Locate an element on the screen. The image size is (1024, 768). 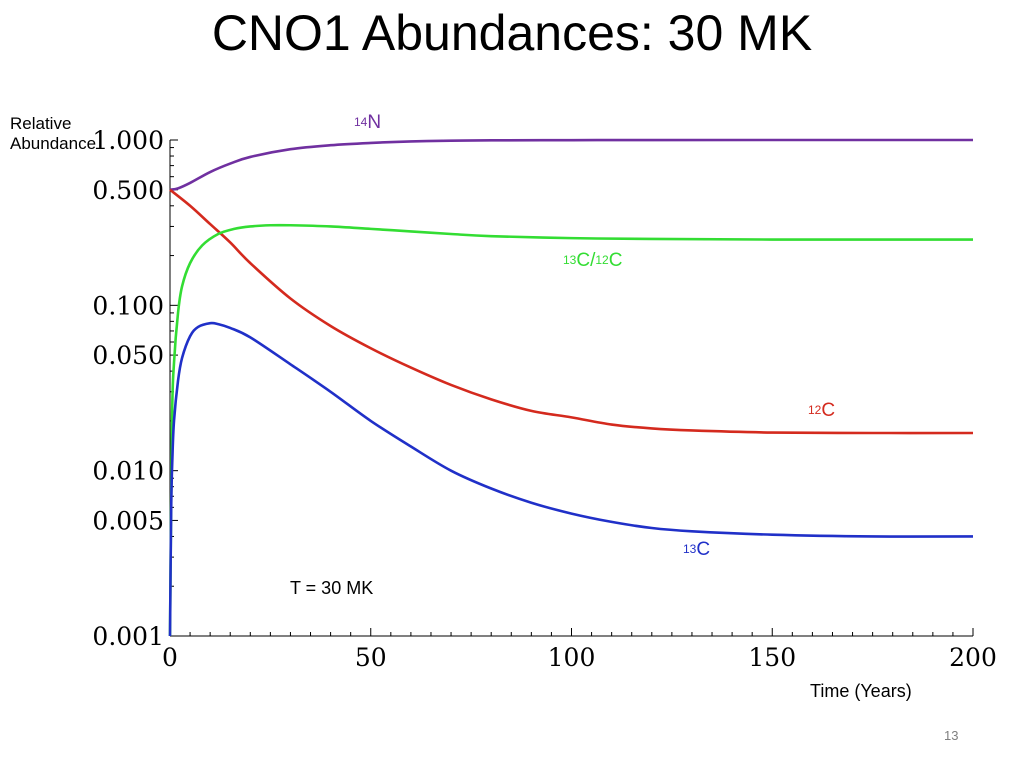
series-label-14n-symbol: N is located at coordinates (374, 122).